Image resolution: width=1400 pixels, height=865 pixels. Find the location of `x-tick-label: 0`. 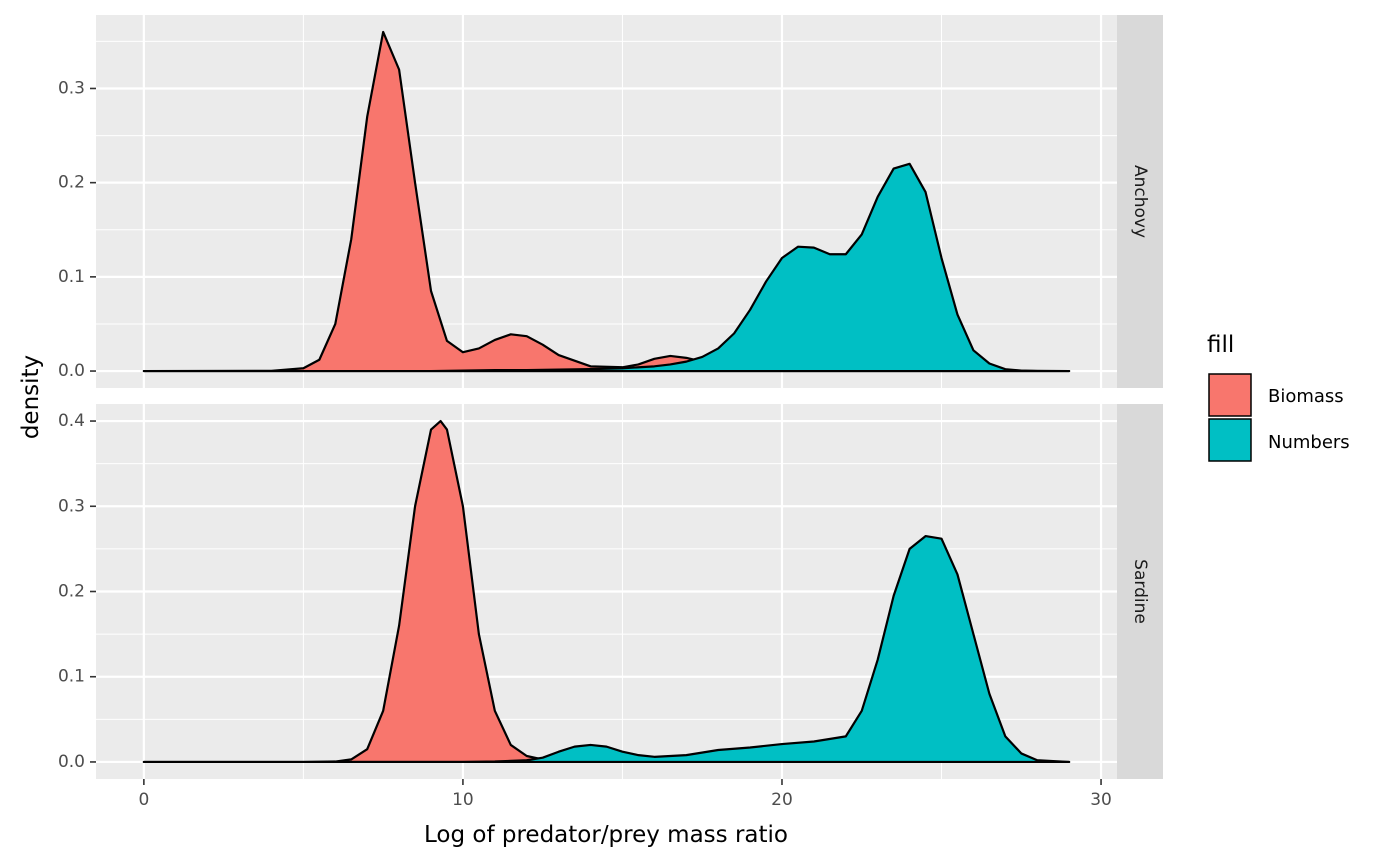

x-tick-label: 0 is located at coordinates (143, 800).